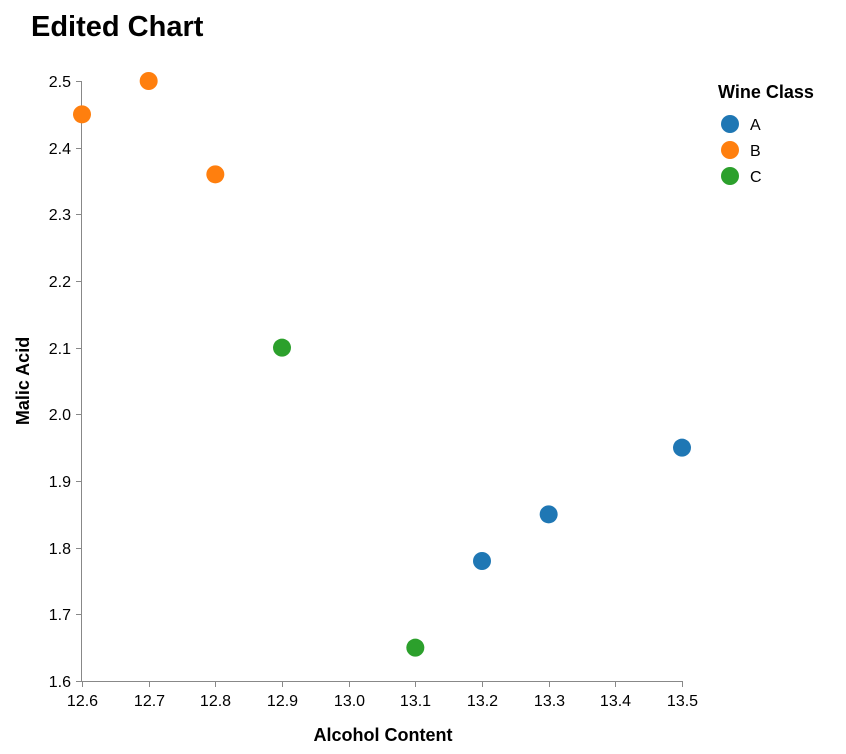  Describe the element at coordinates (60, 282) in the screenshot. I see `y-tick-label: 2.2` at that location.